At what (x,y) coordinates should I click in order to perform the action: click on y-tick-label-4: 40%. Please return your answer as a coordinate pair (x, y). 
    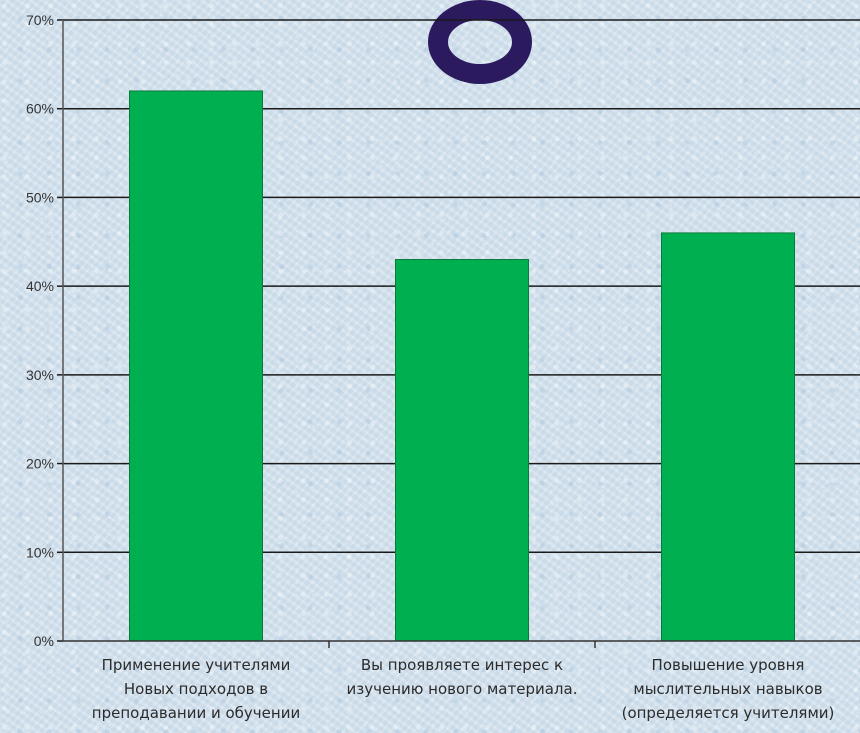
    Looking at the image, I should click on (40, 286).